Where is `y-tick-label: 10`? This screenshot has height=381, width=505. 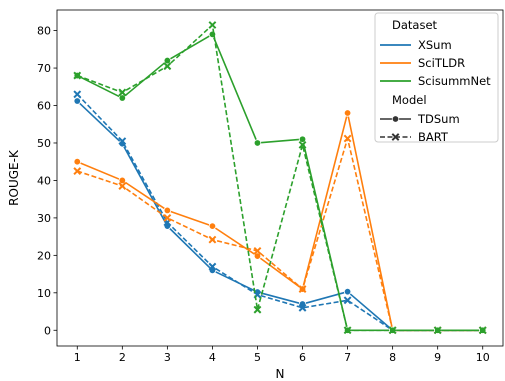 y-tick-label: 10 is located at coordinates (44, 293).